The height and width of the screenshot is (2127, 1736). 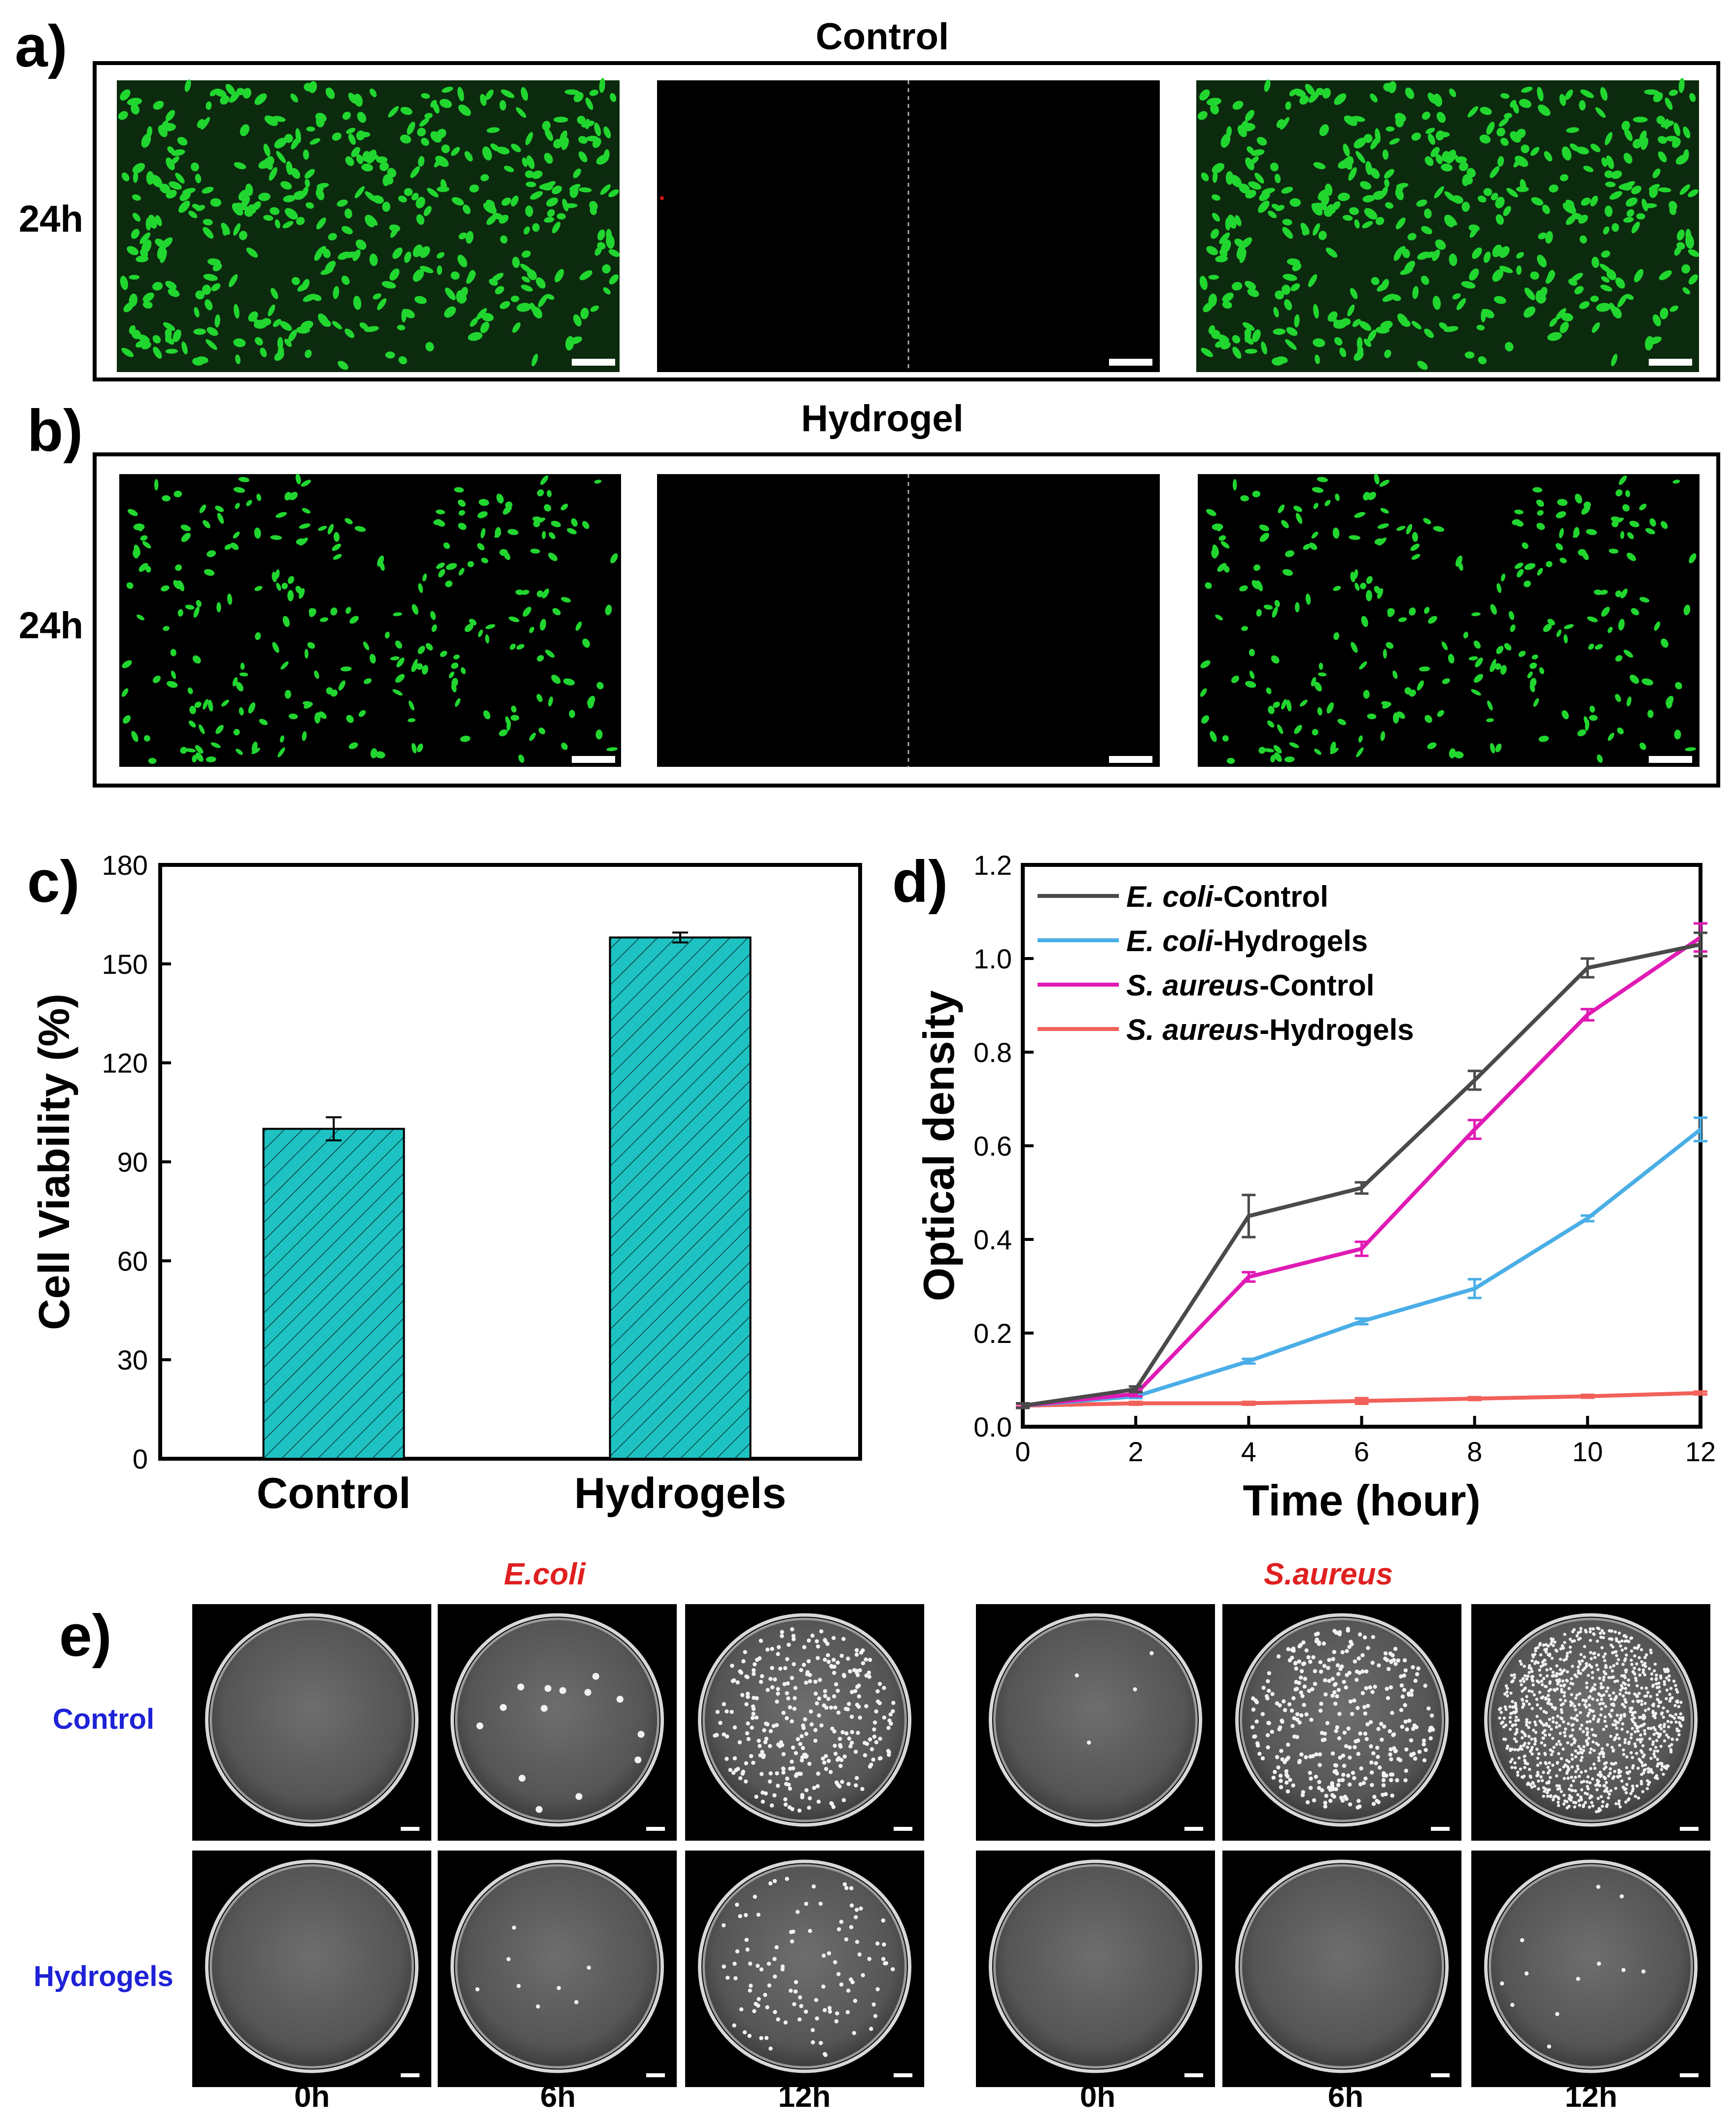 I want to click on x-tick-label: 12, so click(x=1700, y=1451).